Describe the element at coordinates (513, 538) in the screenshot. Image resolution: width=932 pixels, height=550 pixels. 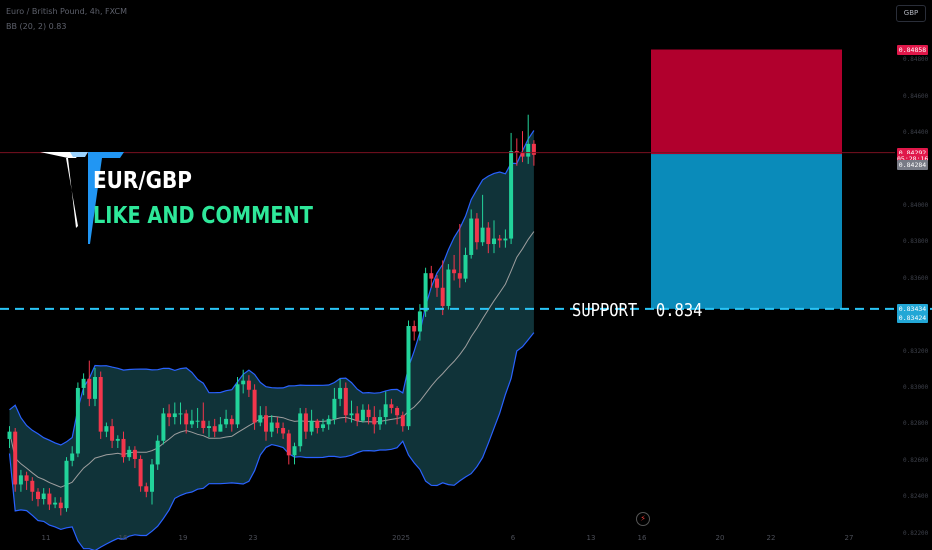
I see `x-tick-label: 6` at that location.